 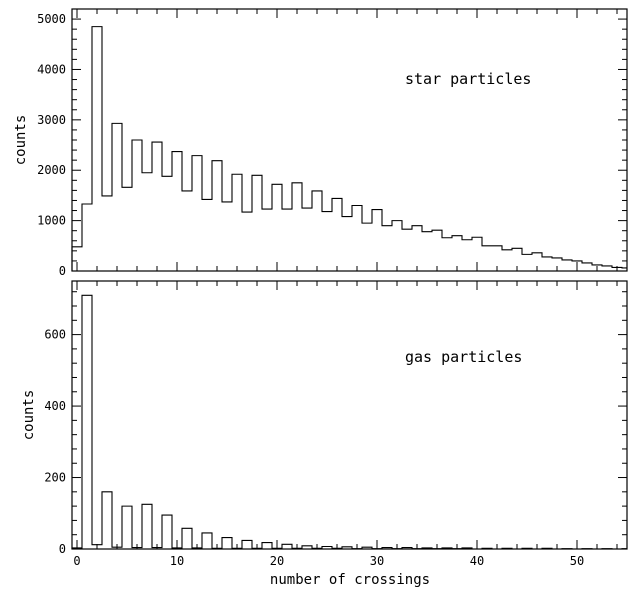 I want to click on gas-y-tick-label: 0, so click(x=62, y=549).